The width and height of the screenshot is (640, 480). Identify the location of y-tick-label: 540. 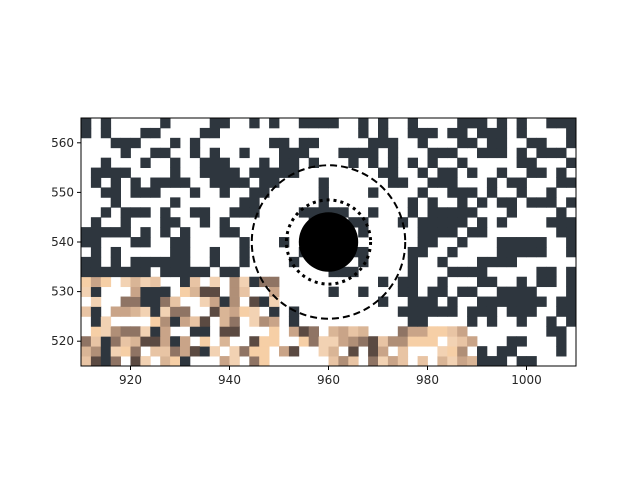
(62, 242).